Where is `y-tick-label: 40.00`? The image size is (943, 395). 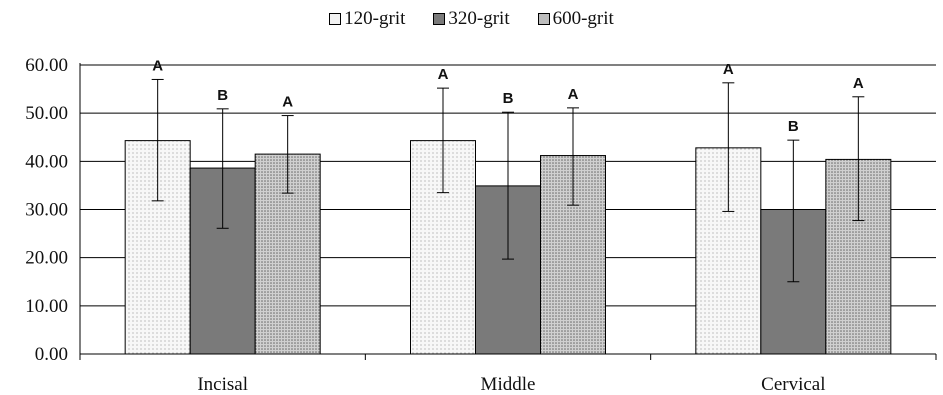
y-tick-label: 40.00 is located at coordinates (46, 161).